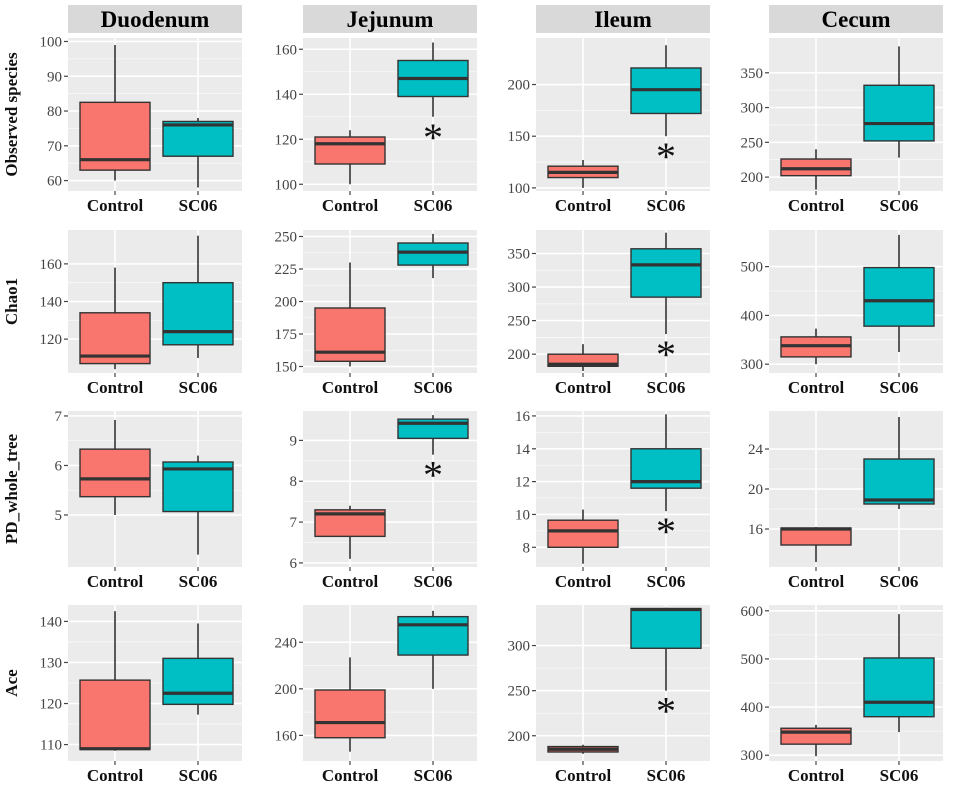 Image resolution: width=957 pixels, height=787 pixels. What do you see at coordinates (54, 147) in the screenshot?
I see `y-tick-label: 70` at bounding box center [54, 147].